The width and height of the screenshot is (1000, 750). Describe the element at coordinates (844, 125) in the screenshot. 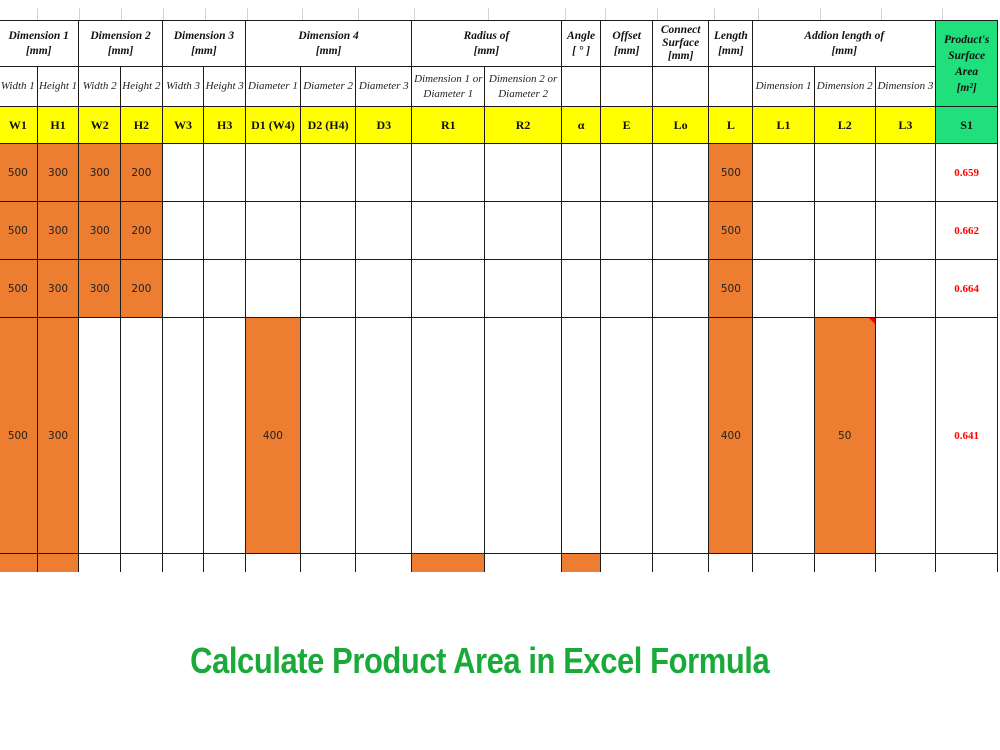

I see `code-l2: L2` at that location.